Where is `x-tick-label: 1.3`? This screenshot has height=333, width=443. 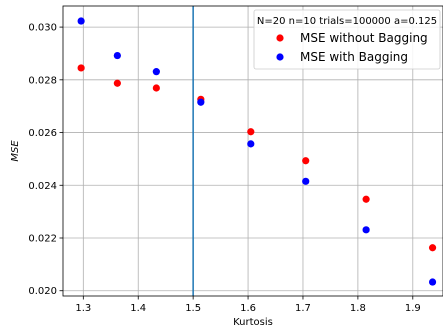
x-tick-label: 1.3 is located at coordinates (83, 308).